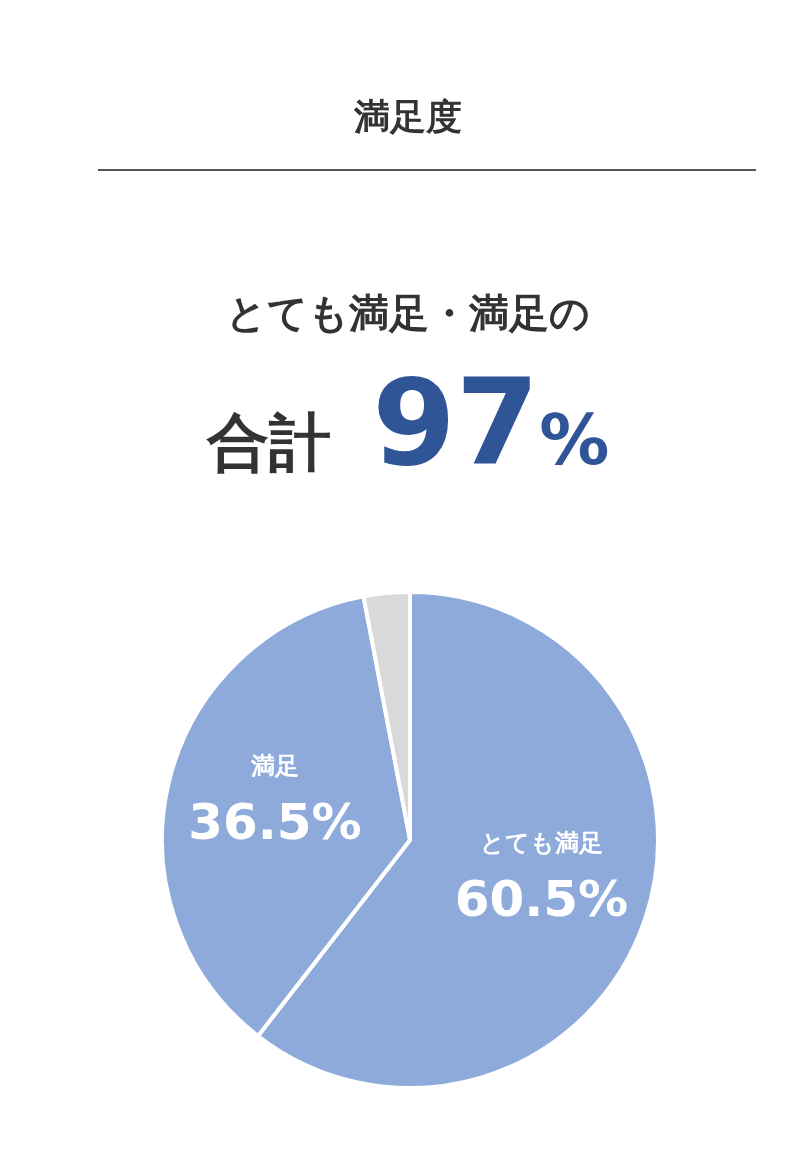 Image resolution: width=800 pixels, height=1173 pixels. I want to click on chart-title: 満足度, so click(408, 117).